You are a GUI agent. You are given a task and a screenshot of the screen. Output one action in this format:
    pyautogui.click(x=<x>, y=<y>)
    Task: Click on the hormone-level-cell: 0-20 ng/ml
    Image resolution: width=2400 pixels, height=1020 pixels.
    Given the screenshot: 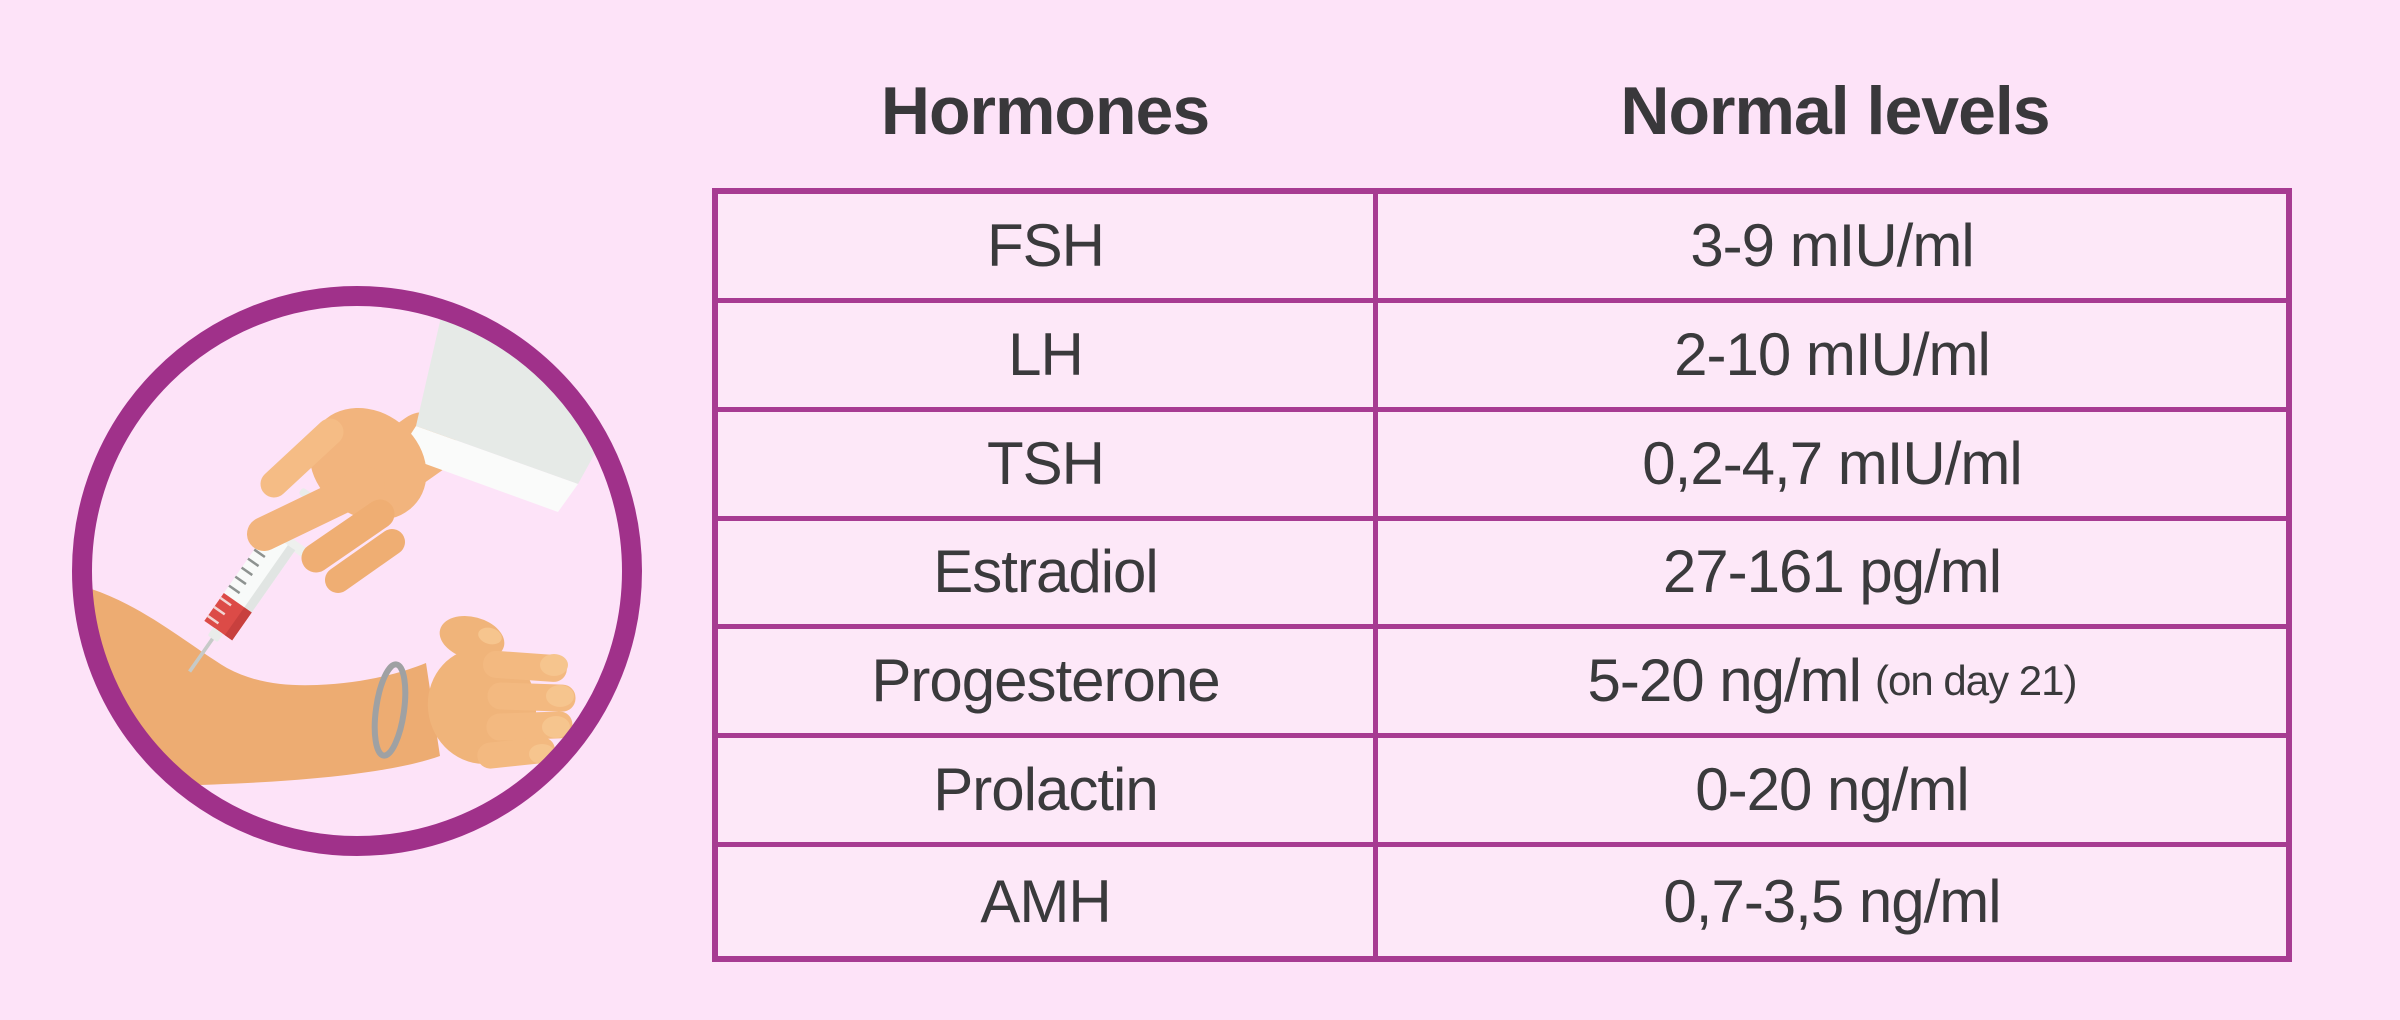 What is the action you would take?
    pyautogui.click(x=1832, y=790)
    